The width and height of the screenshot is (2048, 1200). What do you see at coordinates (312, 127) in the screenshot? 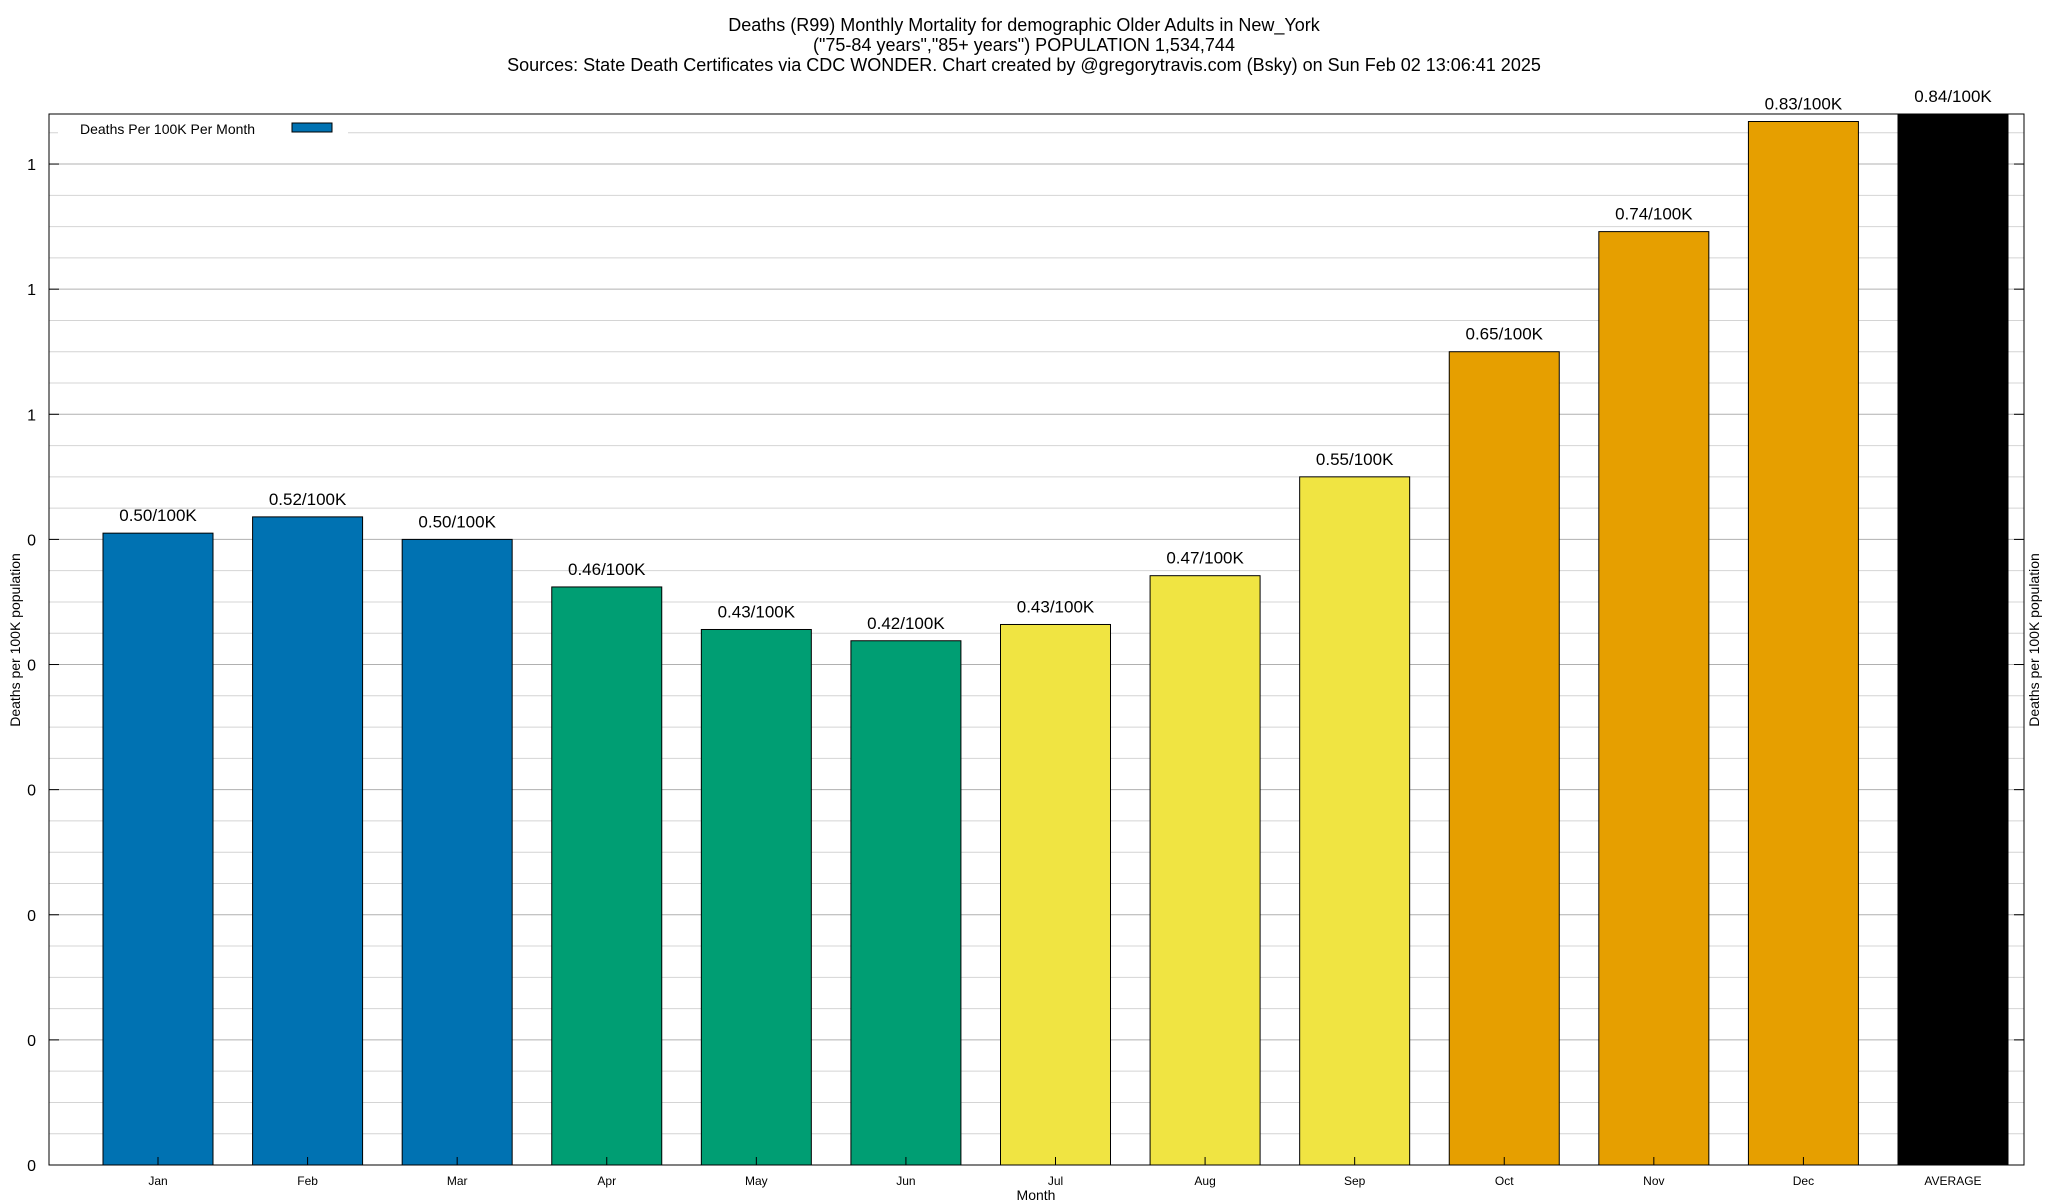
I see `legend-swatch` at bounding box center [312, 127].